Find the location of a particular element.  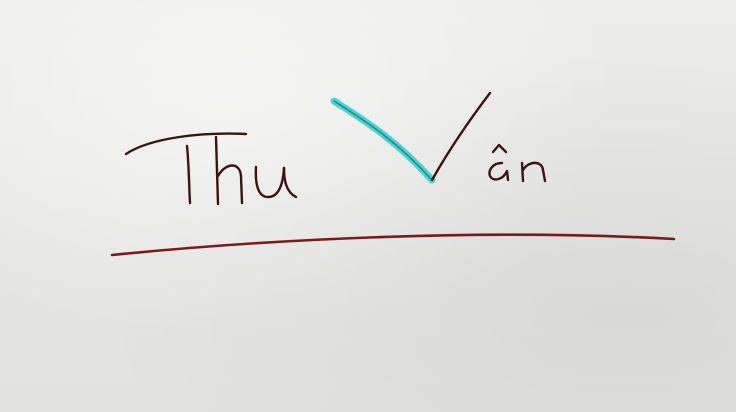

letter-v is located at coordinates (411, 137).